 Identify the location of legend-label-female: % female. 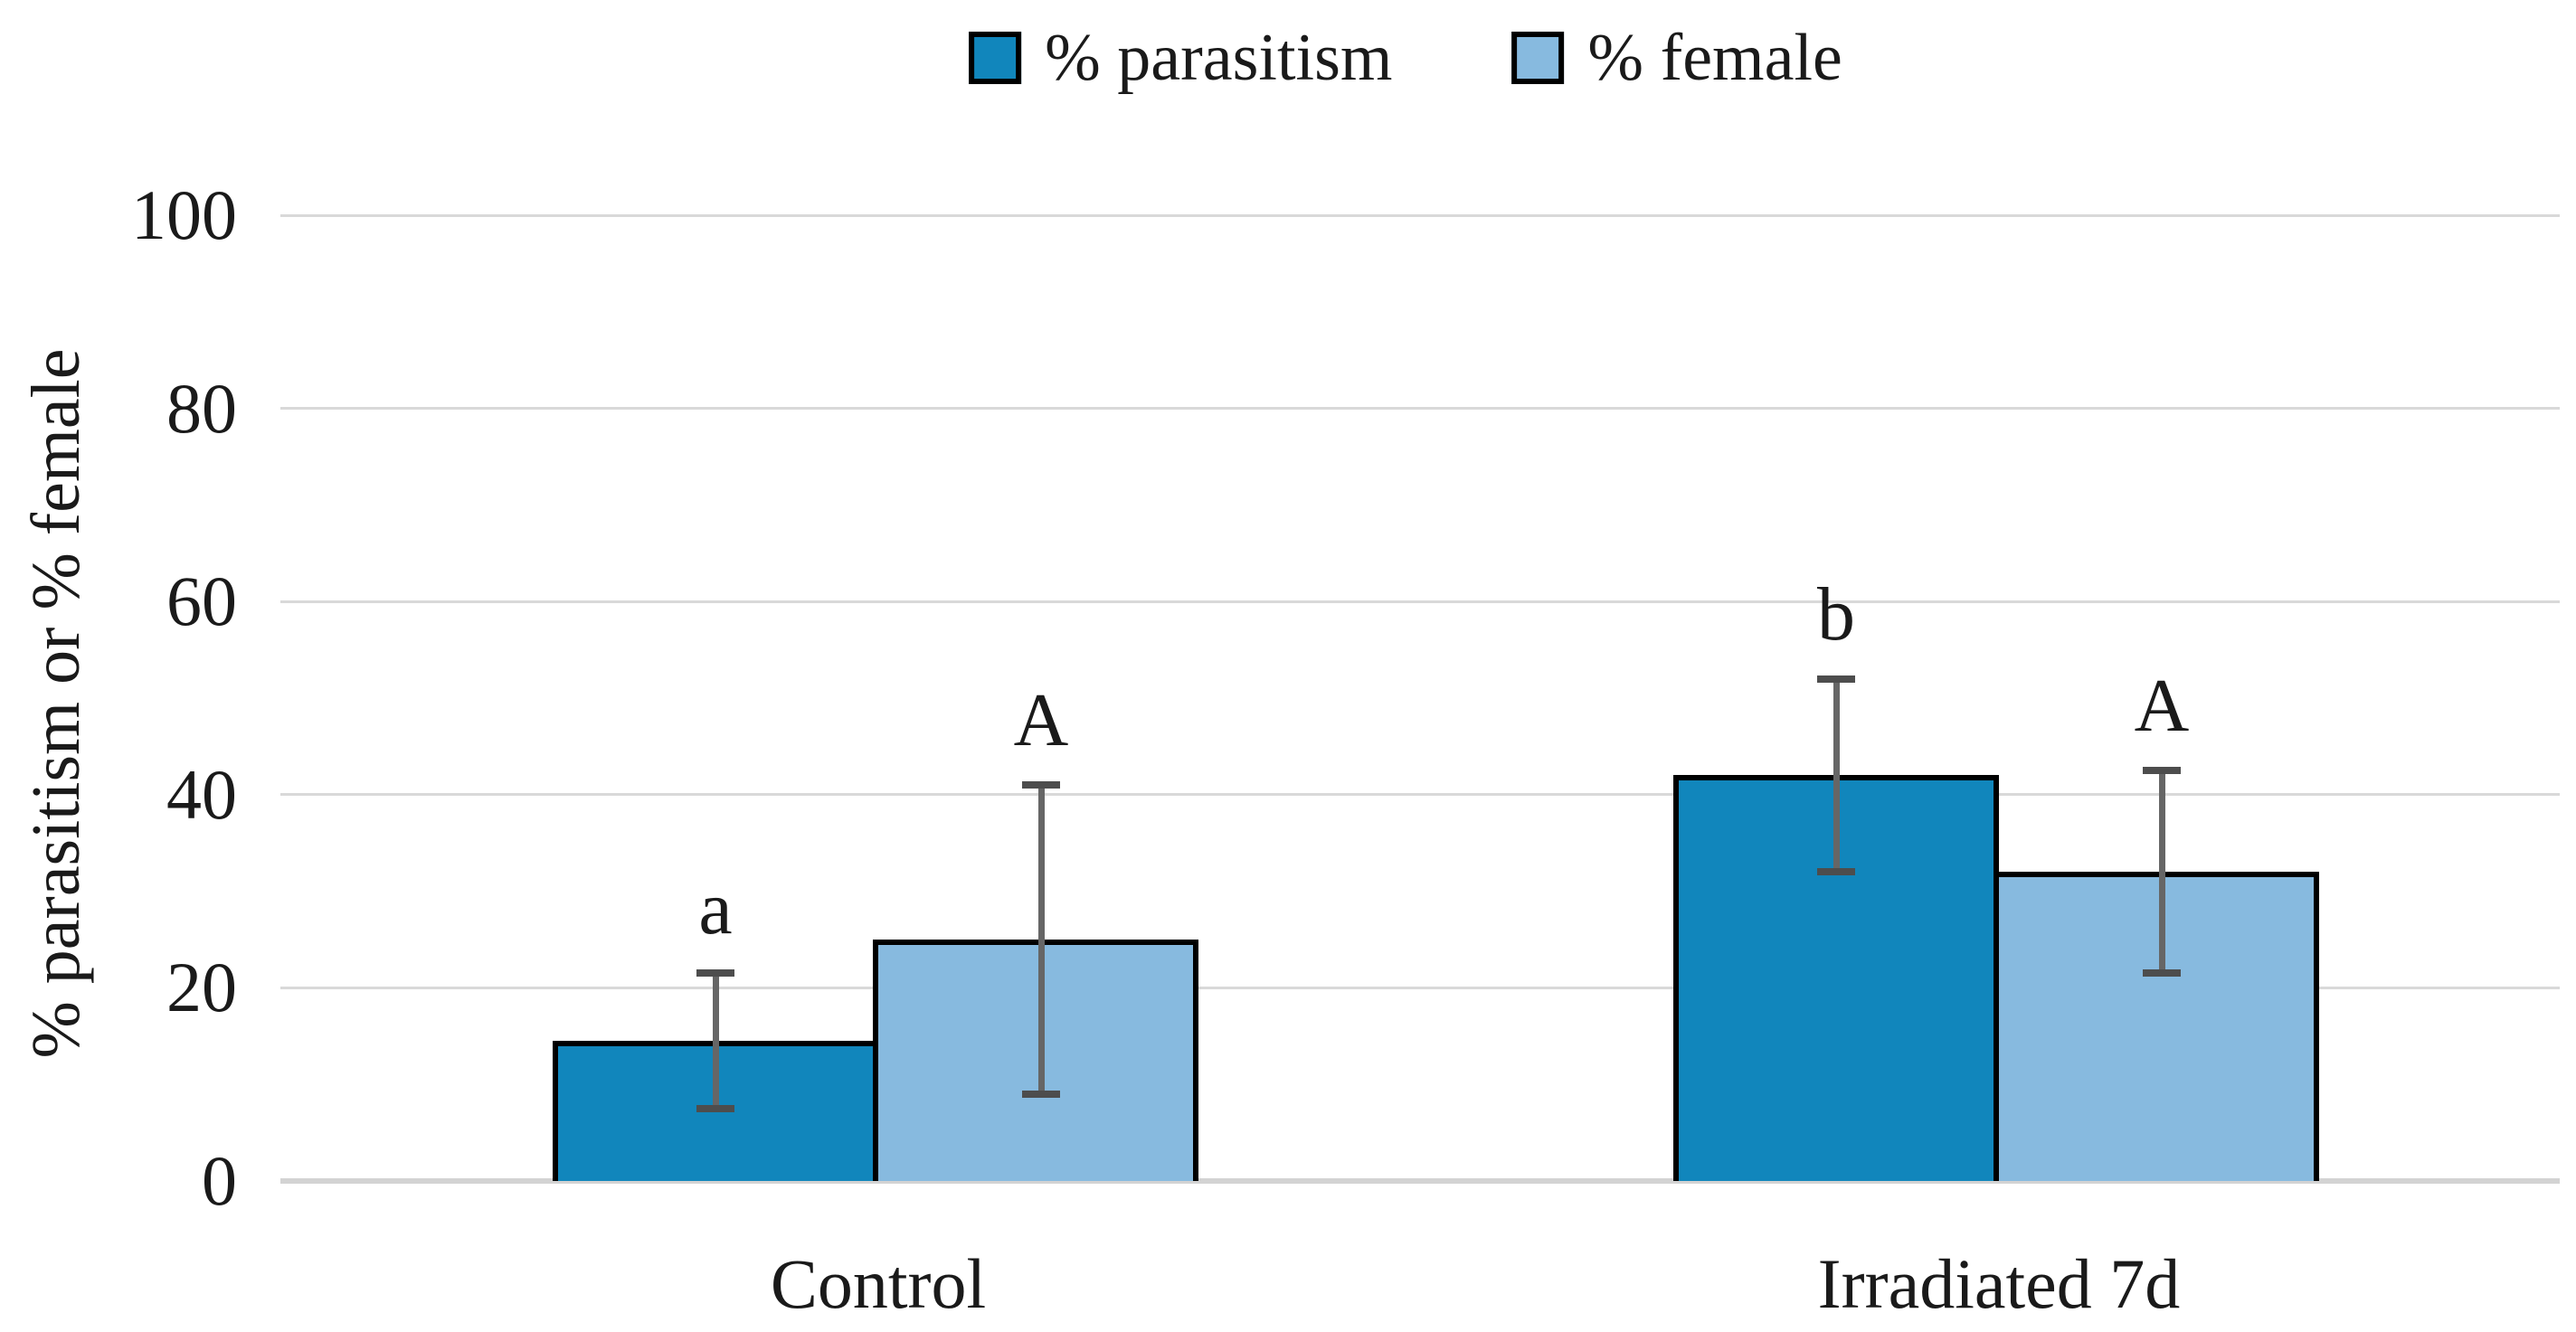
(1714, 58).